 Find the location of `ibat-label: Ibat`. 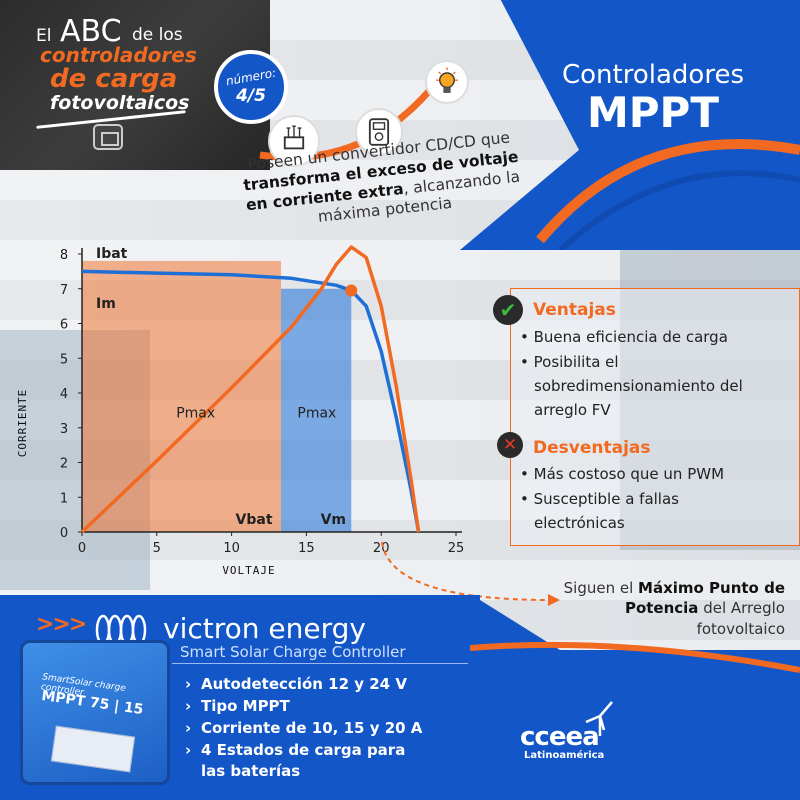

ibat-label: Ibat is located at coordinates (112, 254).